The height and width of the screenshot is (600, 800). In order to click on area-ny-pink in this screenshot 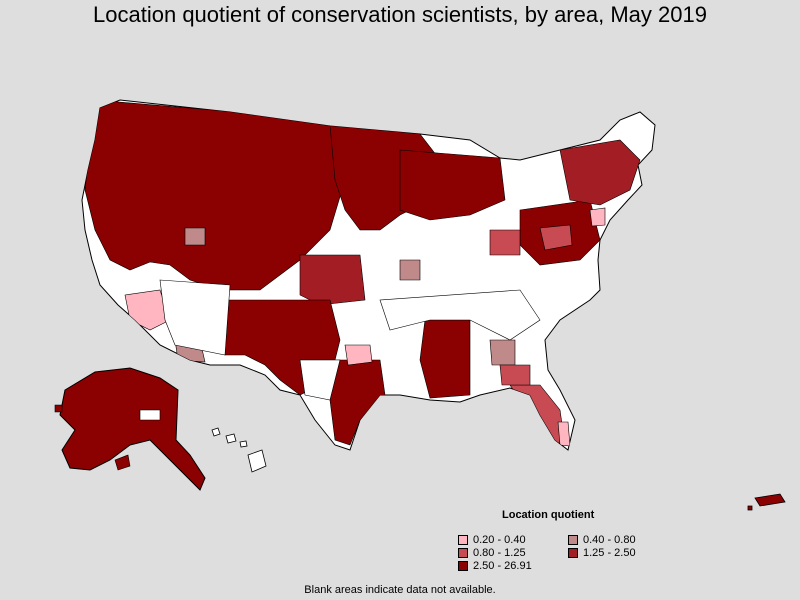, I will do `click(597, 217)`.